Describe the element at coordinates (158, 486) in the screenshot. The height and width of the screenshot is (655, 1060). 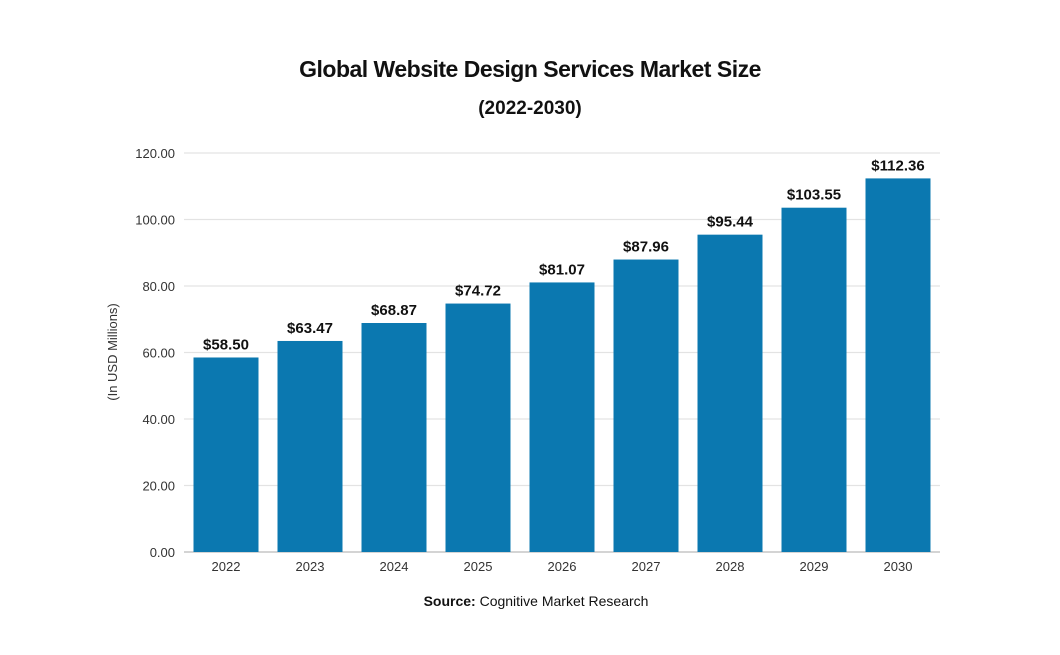
I see `y-tick-label: 20.00` at that location.